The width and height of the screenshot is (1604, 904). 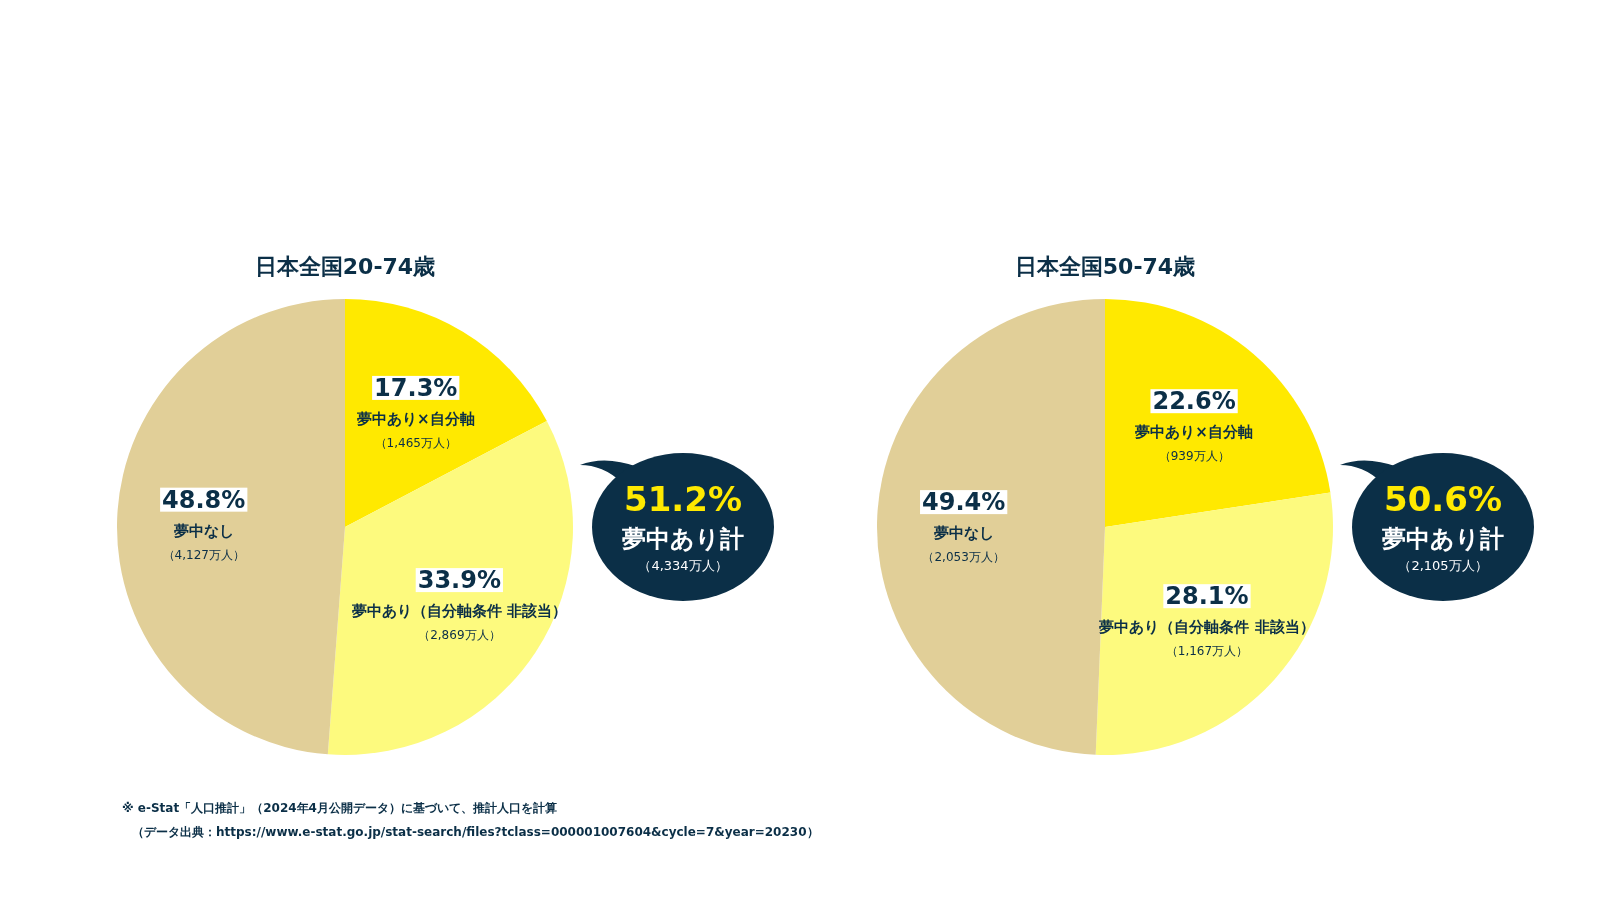 I want to click on chart-title: 日本全国20-74歳, so click(x=345, y=266).